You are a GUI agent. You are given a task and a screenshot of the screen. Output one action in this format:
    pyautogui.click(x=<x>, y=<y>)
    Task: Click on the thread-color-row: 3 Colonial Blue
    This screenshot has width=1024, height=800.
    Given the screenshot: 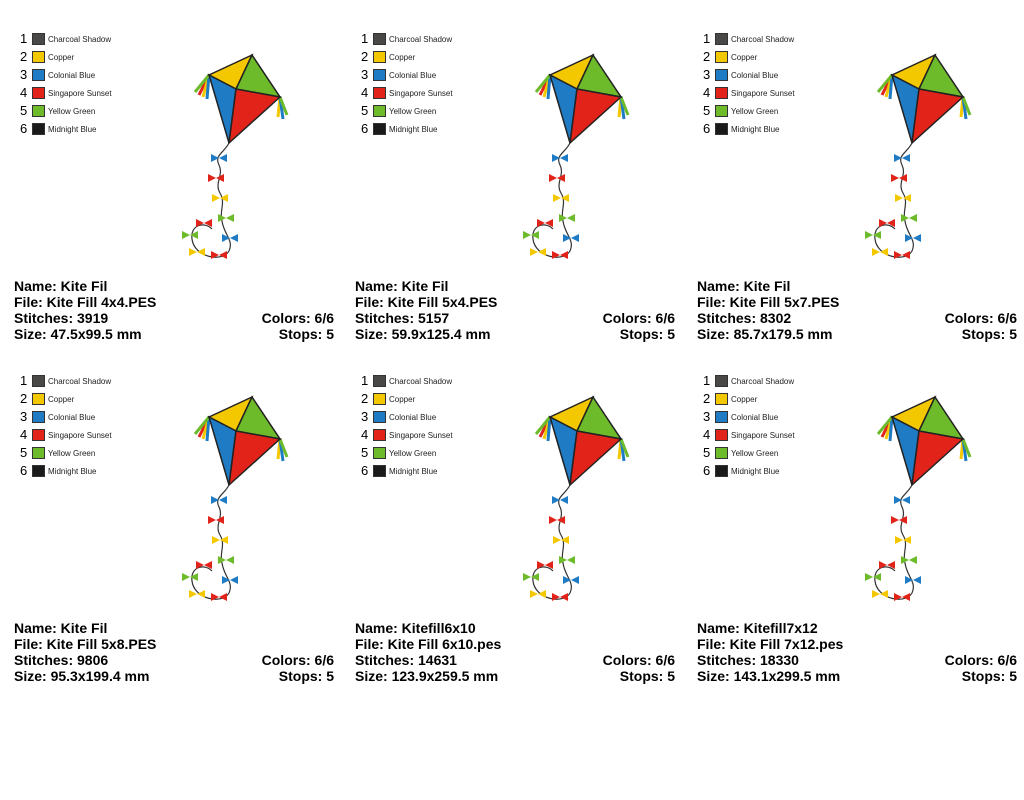 What is the action you would take?
    pyautogui.click(x=749, y=417)
    